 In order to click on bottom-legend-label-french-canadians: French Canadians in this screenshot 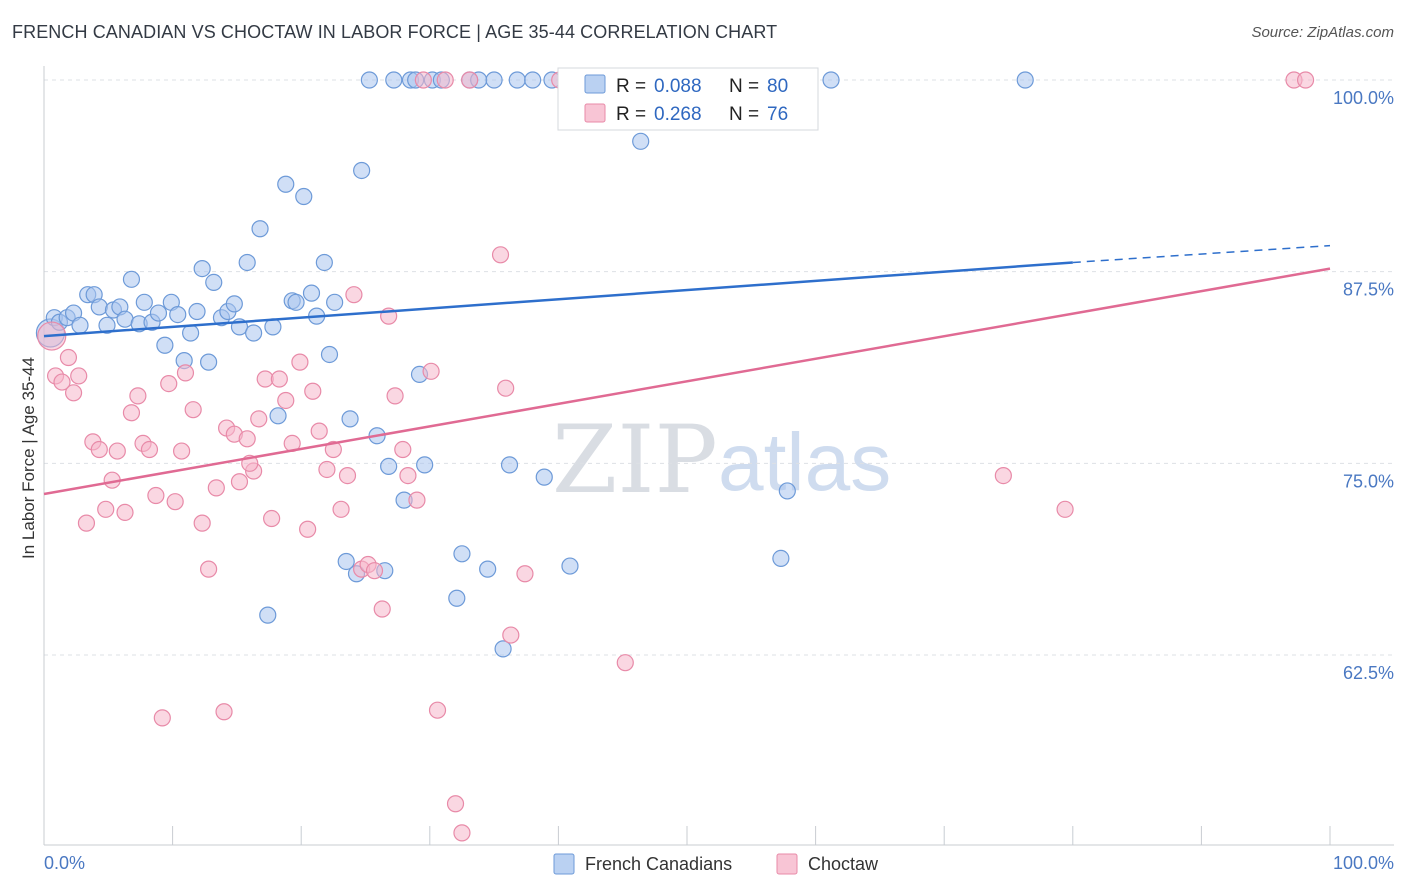, I will do `click(658, 864)`.